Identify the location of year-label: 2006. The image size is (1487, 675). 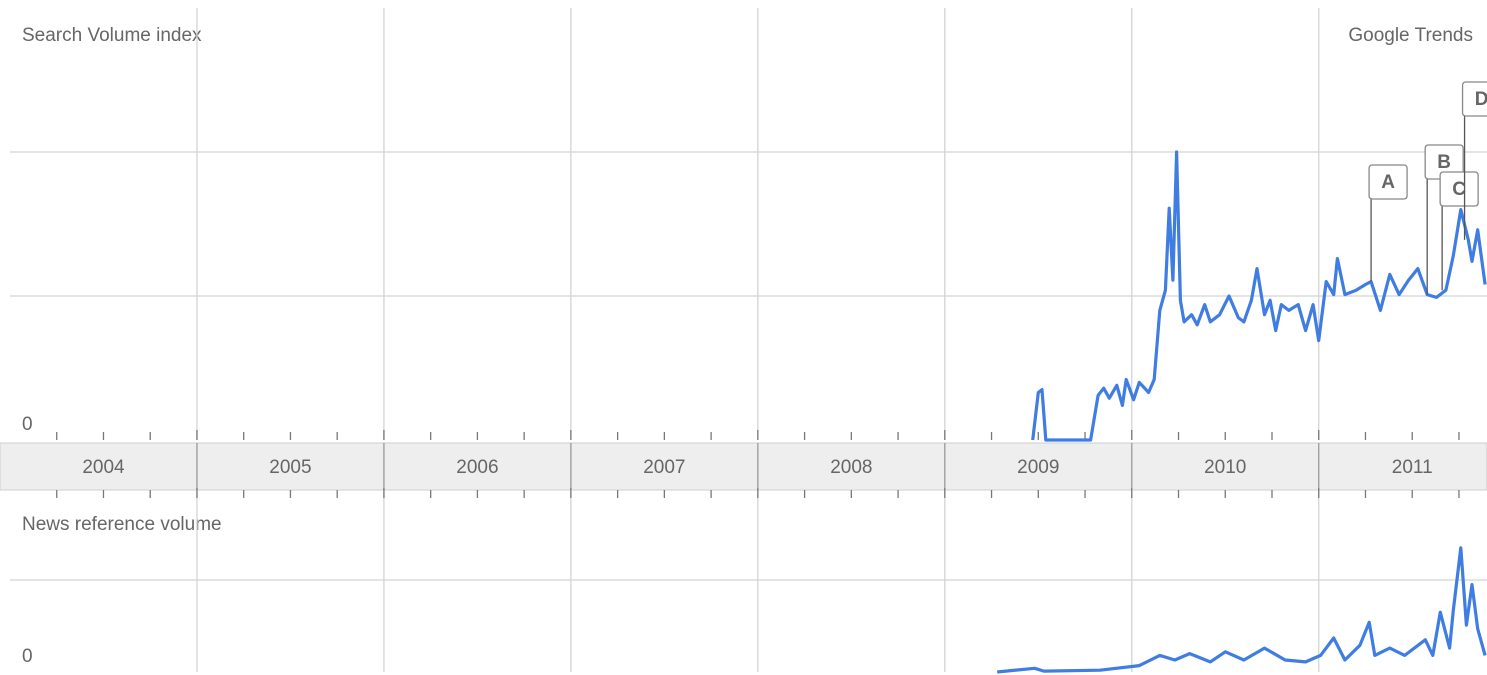
(477, 467).